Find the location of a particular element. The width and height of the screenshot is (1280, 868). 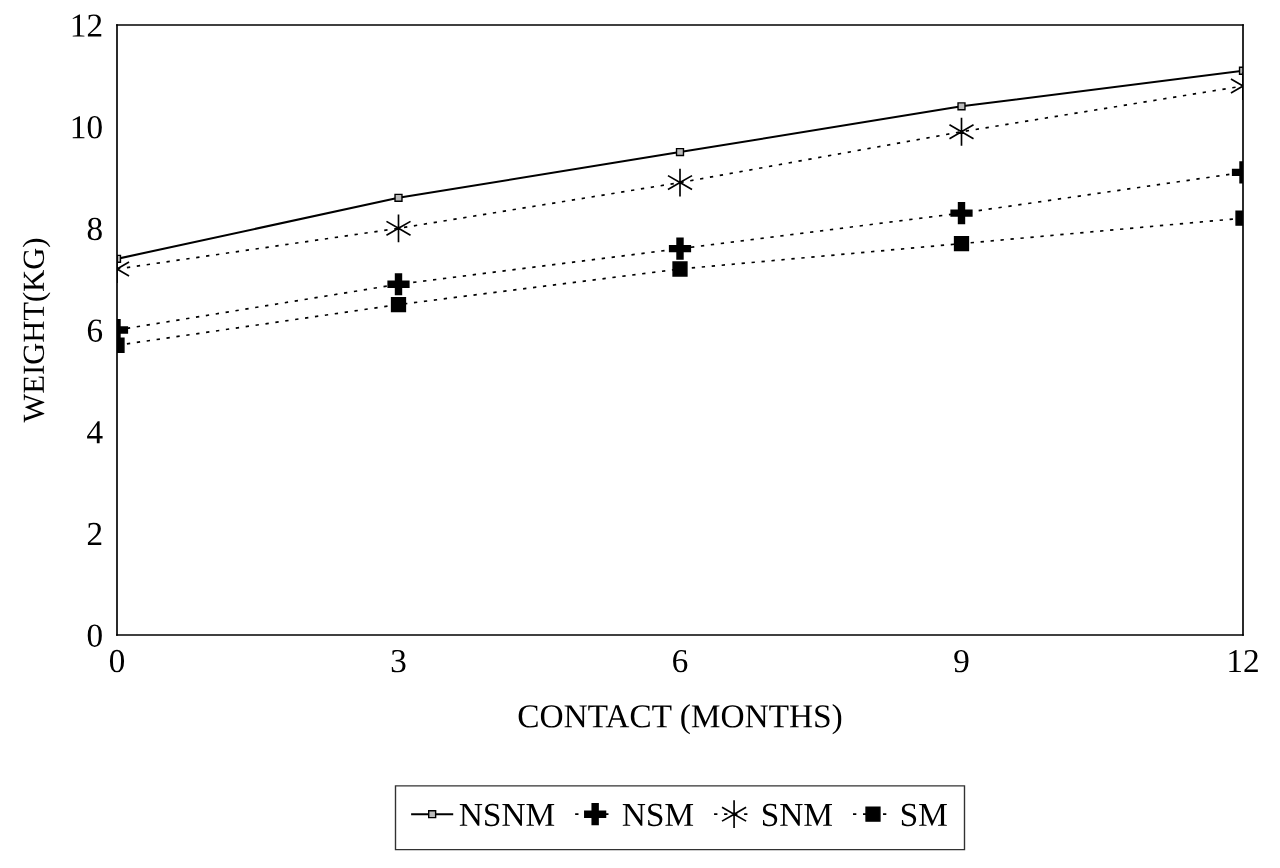

legend-label: SNM is located at coordinates (797, 815).